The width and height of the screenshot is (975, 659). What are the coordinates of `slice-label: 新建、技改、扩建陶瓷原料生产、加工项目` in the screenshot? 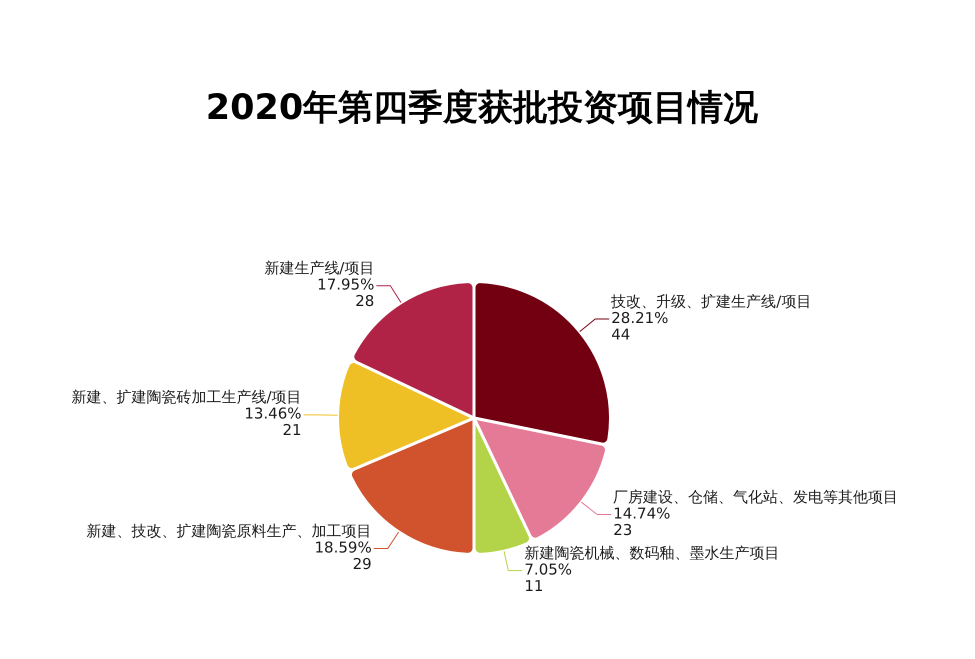 It's located at (229, 531).